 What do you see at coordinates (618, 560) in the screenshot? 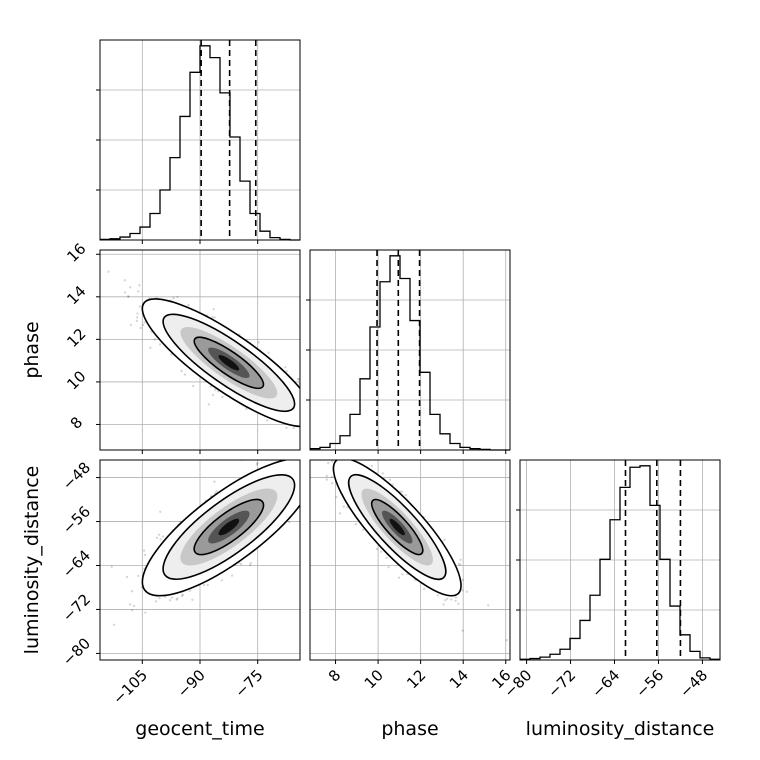
I see `histogram-panel-luminosity-distance` at bounding box center [618, 560].